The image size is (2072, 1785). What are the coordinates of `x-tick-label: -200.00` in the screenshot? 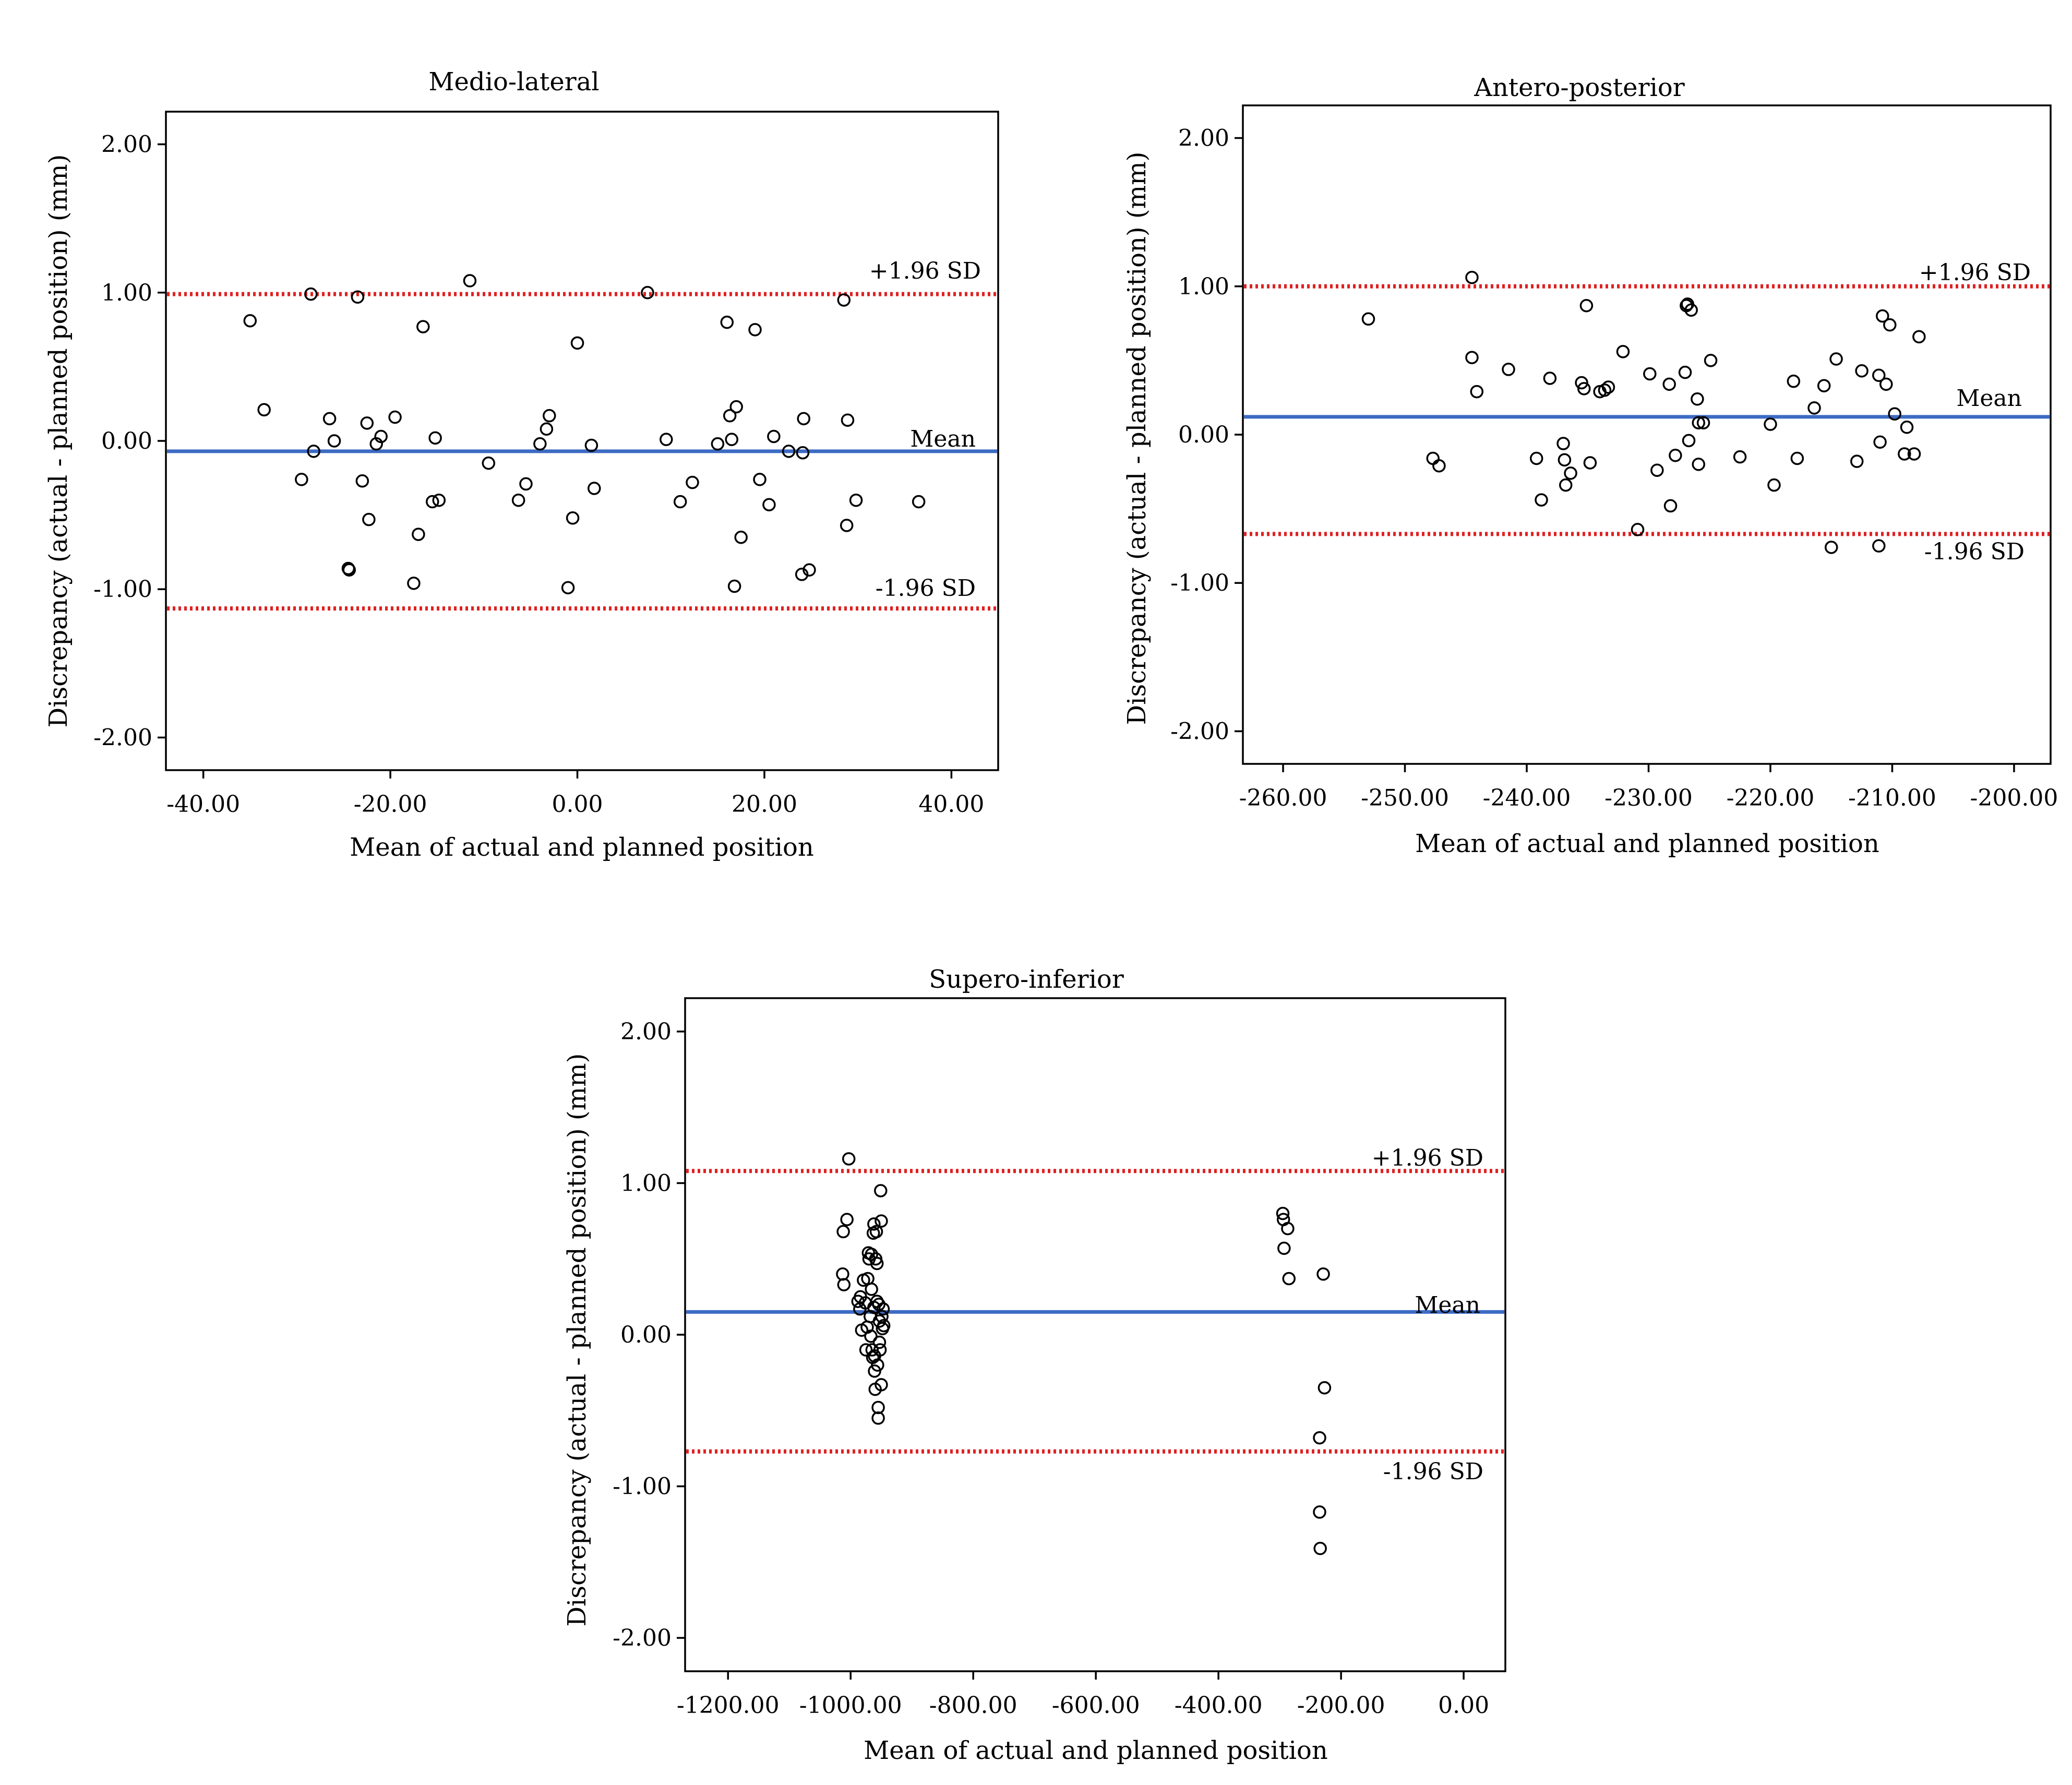 It's located at (1341, 1706).